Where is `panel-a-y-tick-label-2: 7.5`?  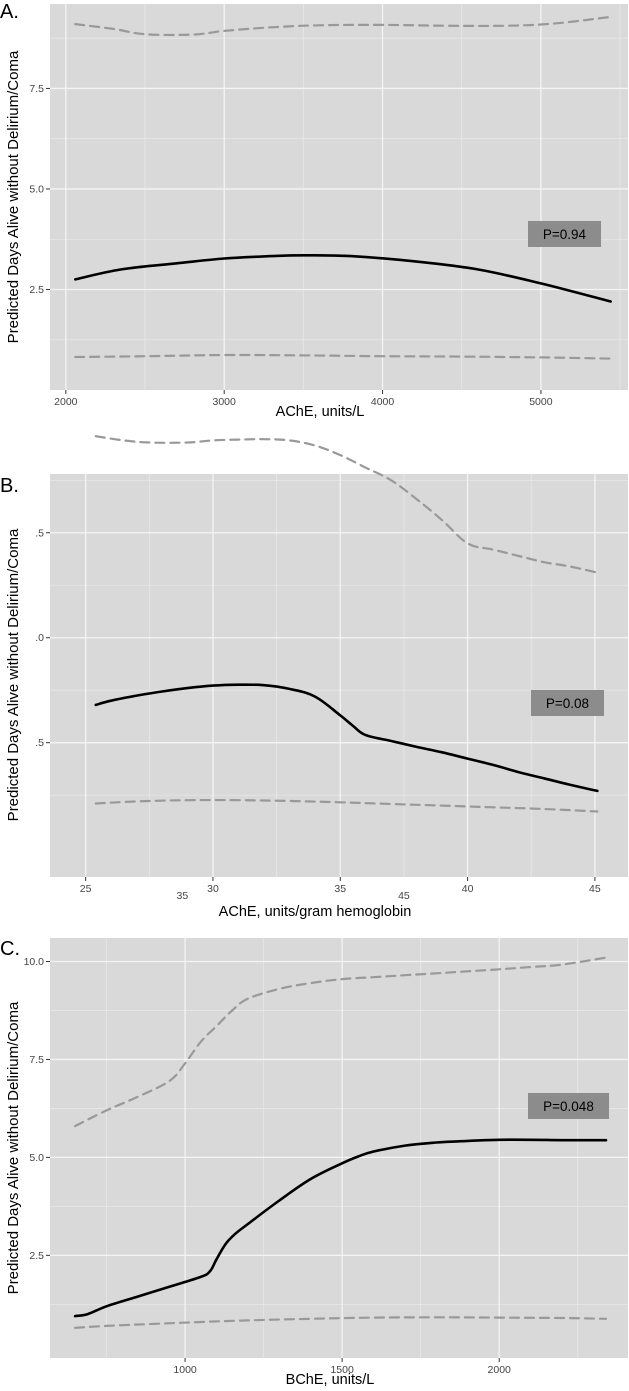
panel-a-y-tick-label-2: 7.5 is located at coordinates (36, 89).